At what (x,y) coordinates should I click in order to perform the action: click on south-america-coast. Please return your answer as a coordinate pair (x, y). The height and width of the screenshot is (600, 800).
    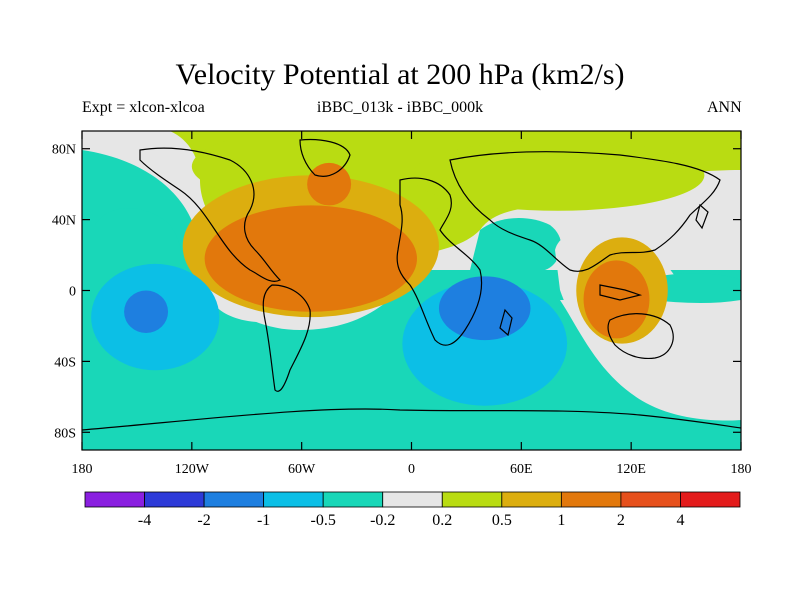
    Looking at the image, I should click on (286, 338).